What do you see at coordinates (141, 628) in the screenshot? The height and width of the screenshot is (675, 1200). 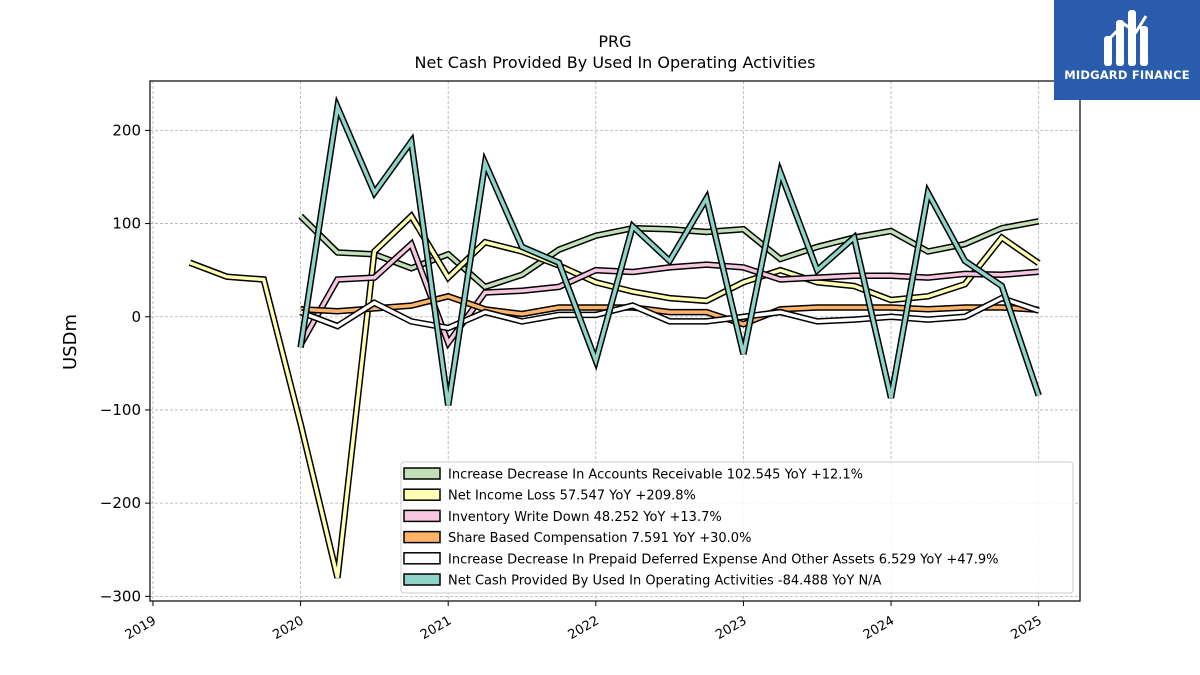 I see `x-tick-label: 2019` at bounding box center [141, 628].